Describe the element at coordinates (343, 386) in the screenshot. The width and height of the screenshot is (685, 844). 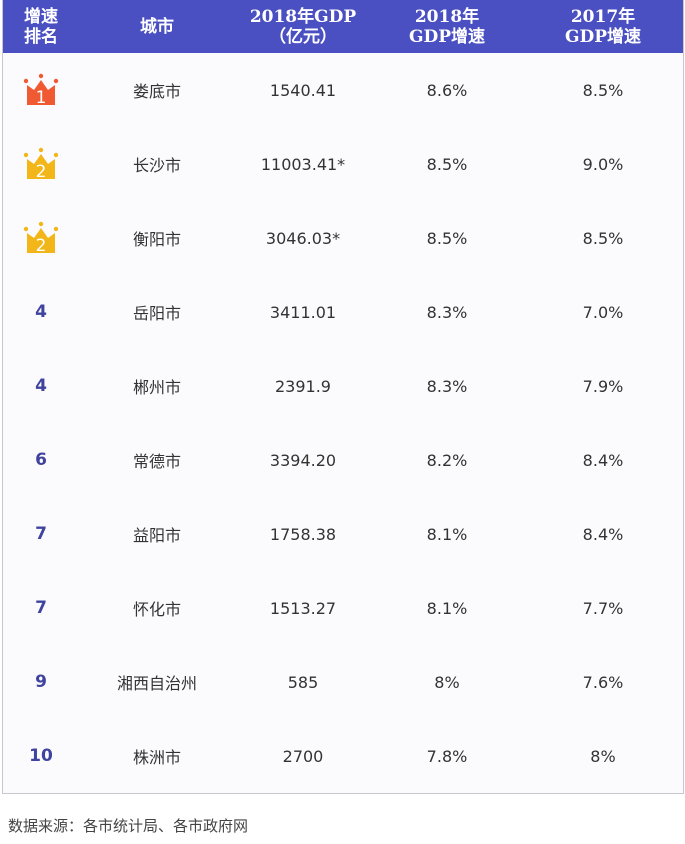
I see `table-row: 4 郴州市 2391.9 8.3% 7.9%` at that location.